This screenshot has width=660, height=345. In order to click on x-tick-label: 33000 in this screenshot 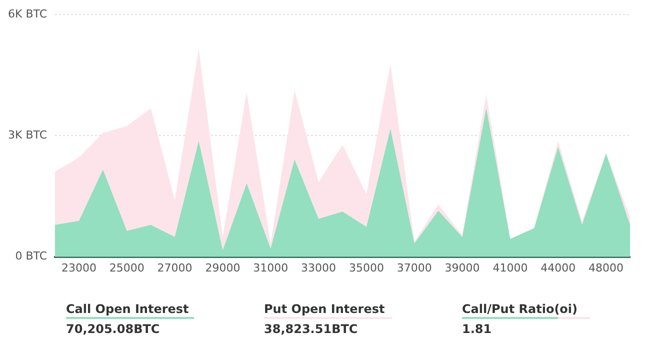, I will do `click(318, 267)`.